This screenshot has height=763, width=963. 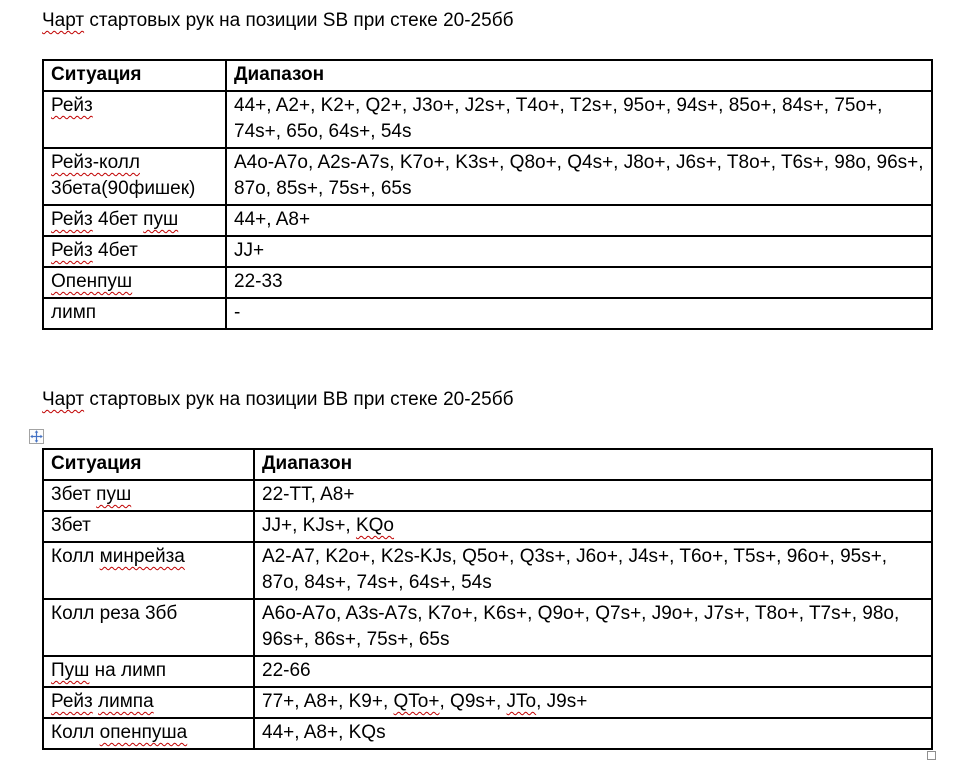 What do you see at coordinates (123, 188) in the screenshot?
I see `text-segment: 3бета(90фишек)` at bounding box center [123, 188].